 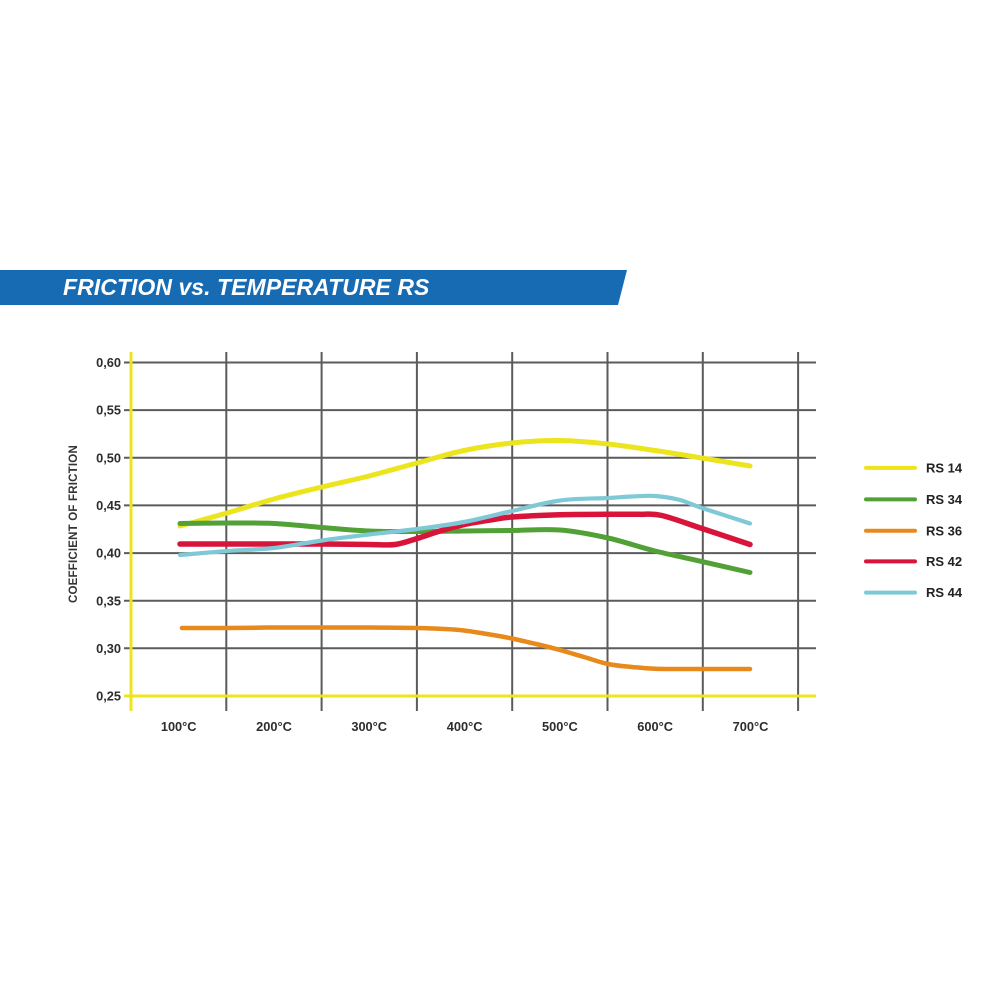 What do you see at coordinates (108, 696) in the screenshot?
I see `svg-text: 0,25` at bounding box center [108, 696].